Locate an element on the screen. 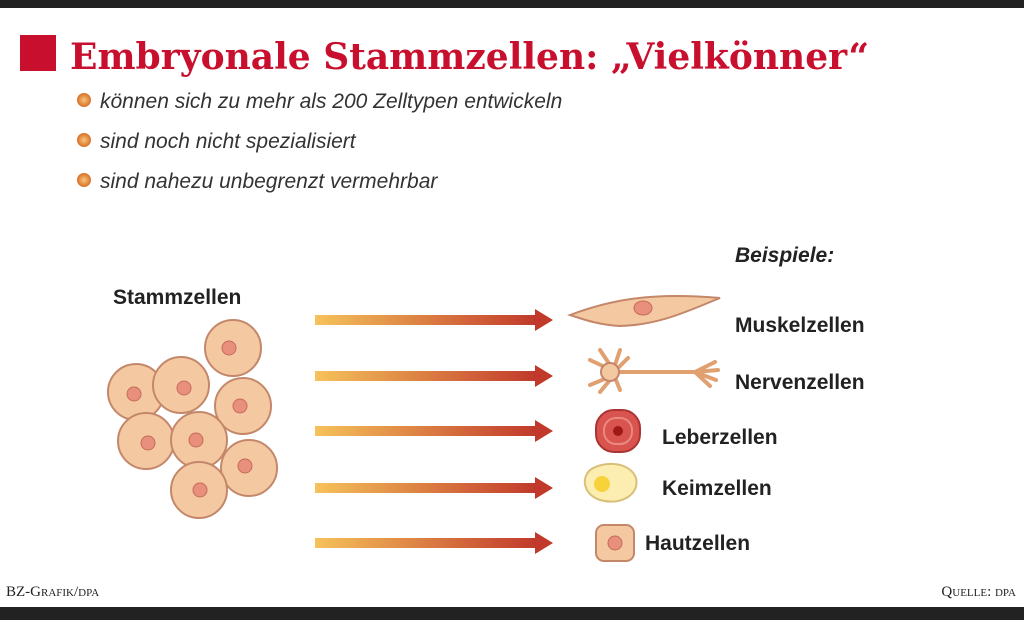 The image size is (1024, 620). nerve-cell is located at coordinates (654, 371).